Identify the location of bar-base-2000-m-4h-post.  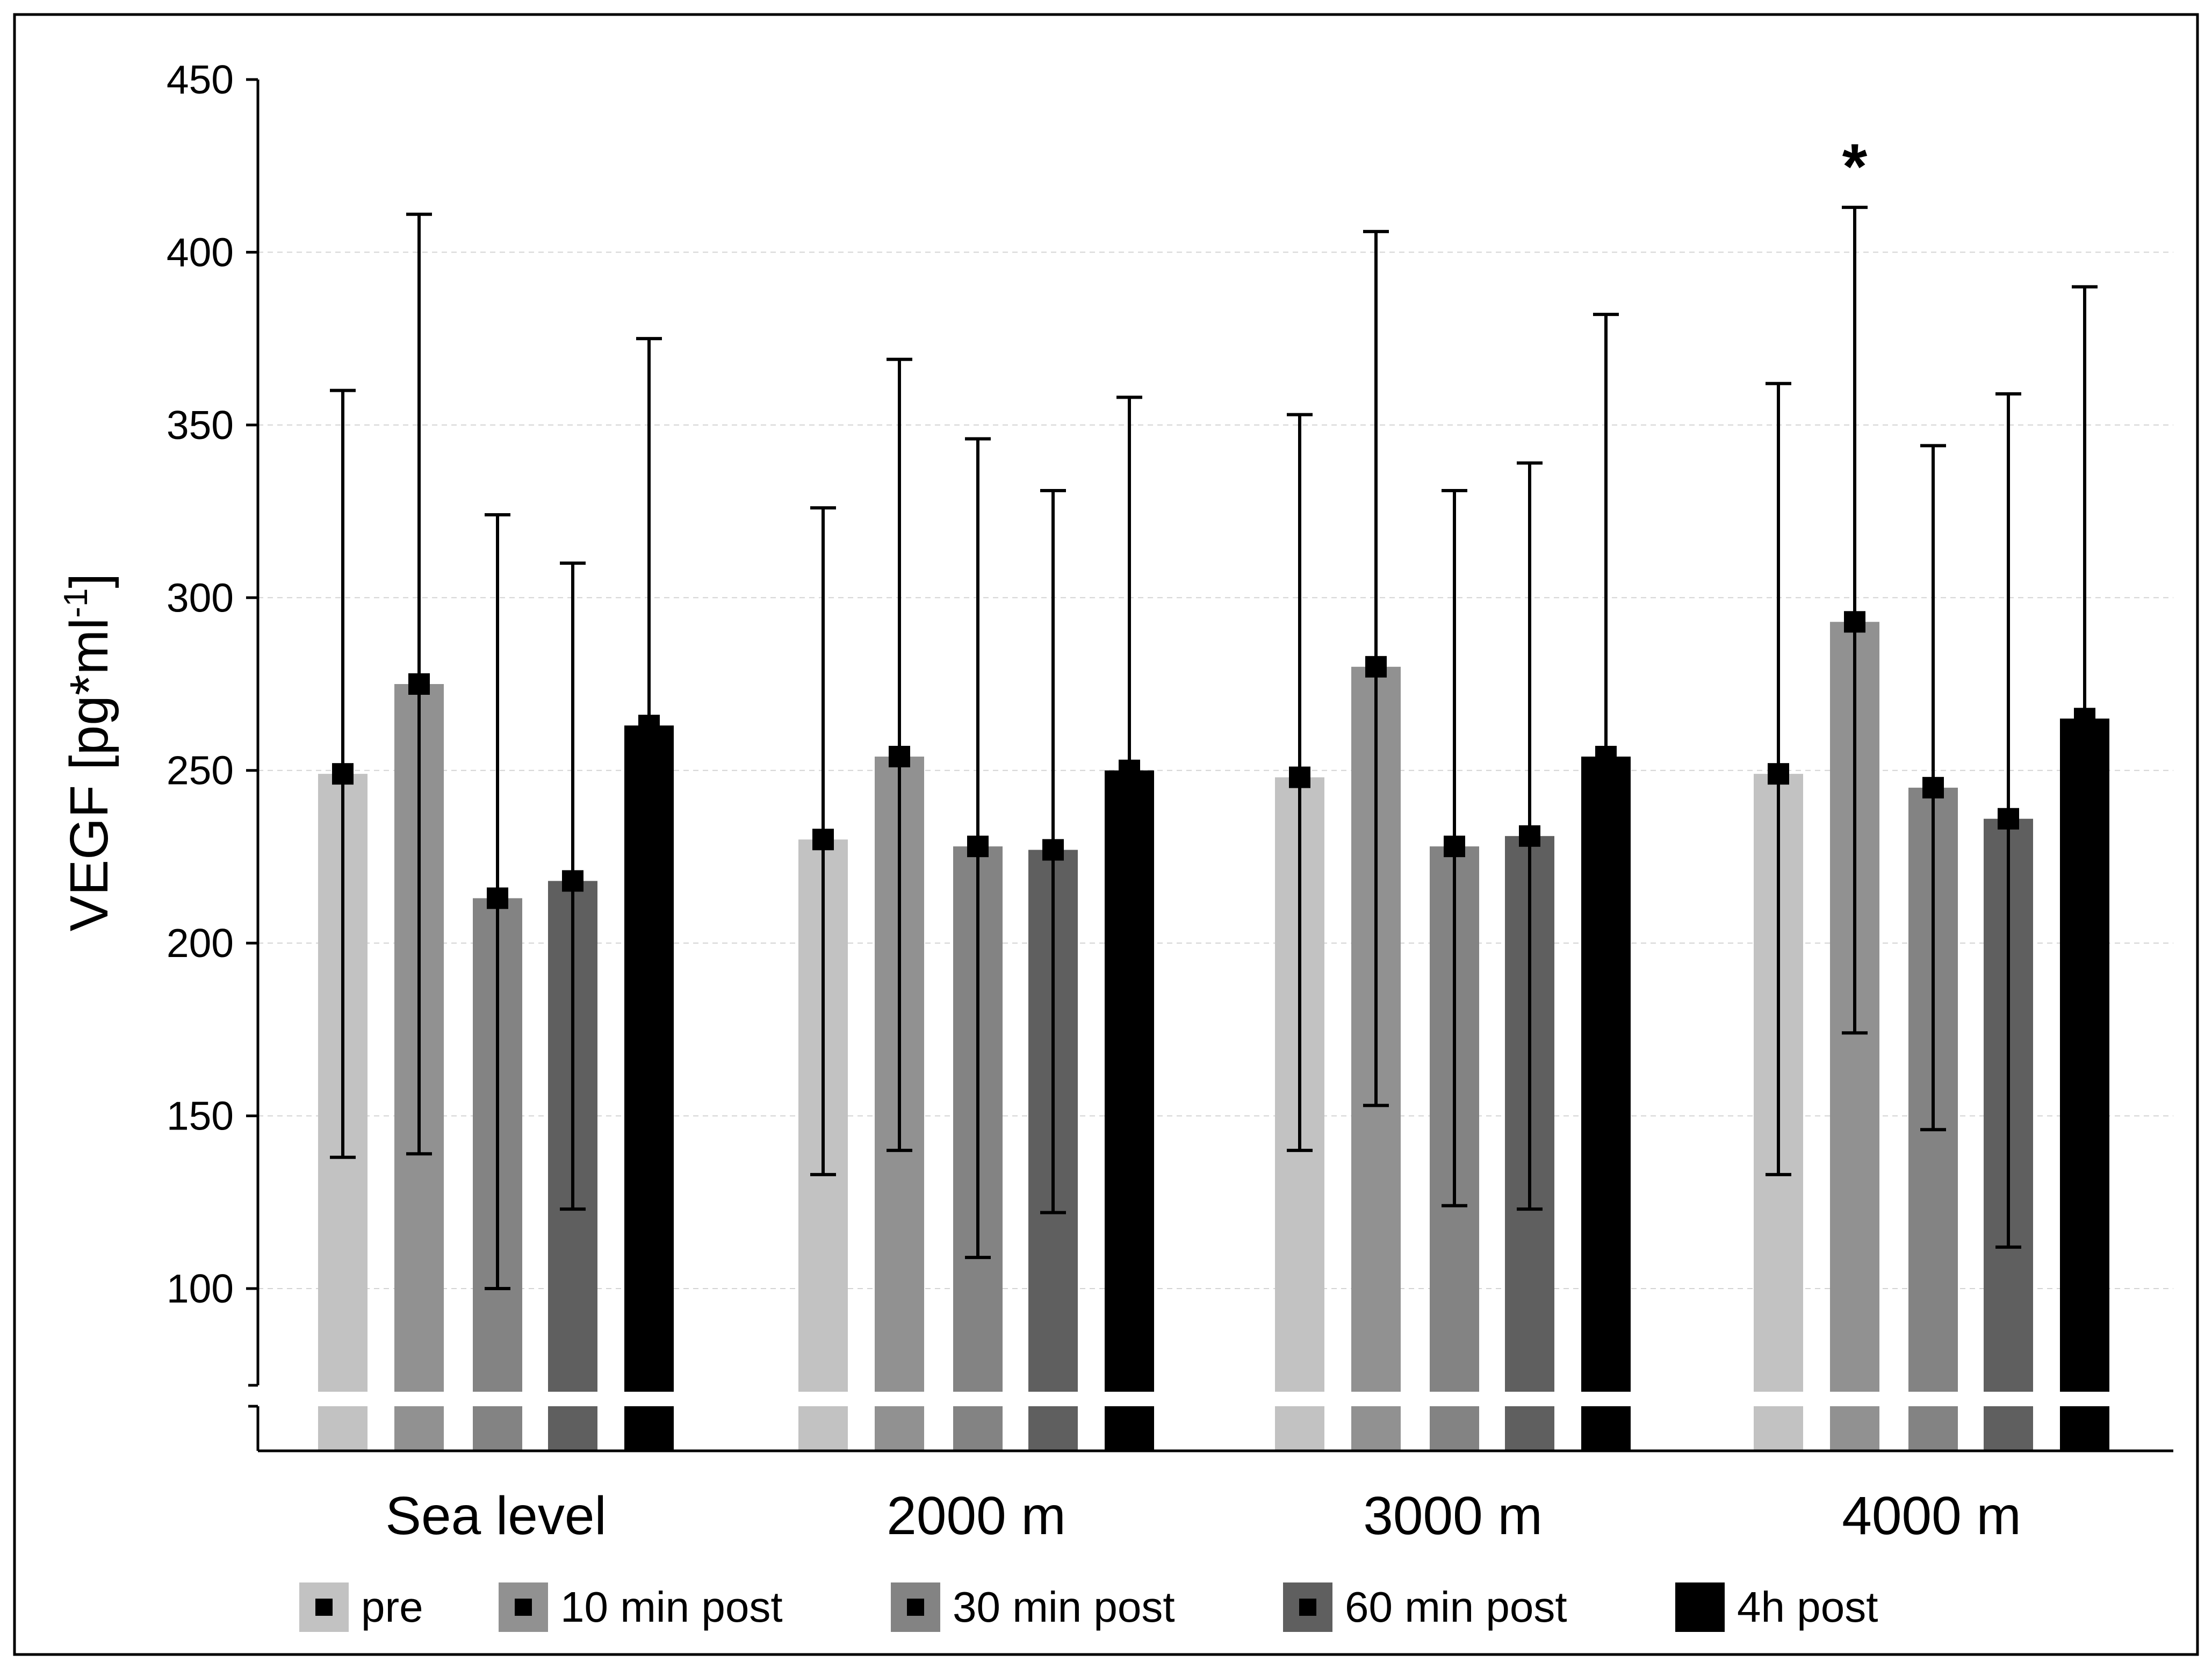
(1129, 1428).